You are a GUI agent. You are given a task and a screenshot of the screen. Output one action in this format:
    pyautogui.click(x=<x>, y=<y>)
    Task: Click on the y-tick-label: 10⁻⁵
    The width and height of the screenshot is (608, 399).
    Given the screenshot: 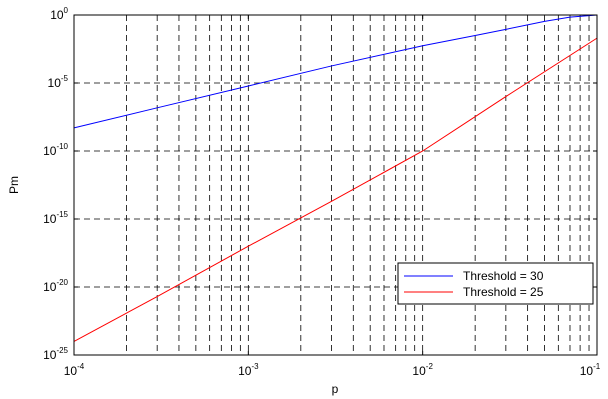 What is the action you would take?
    pyautogui.click(x=58, y=82)
    